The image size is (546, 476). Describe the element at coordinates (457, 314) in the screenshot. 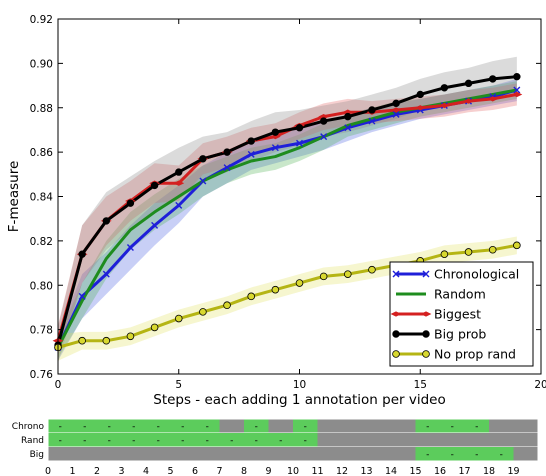

I see `legend-label: Biggest` at that location.